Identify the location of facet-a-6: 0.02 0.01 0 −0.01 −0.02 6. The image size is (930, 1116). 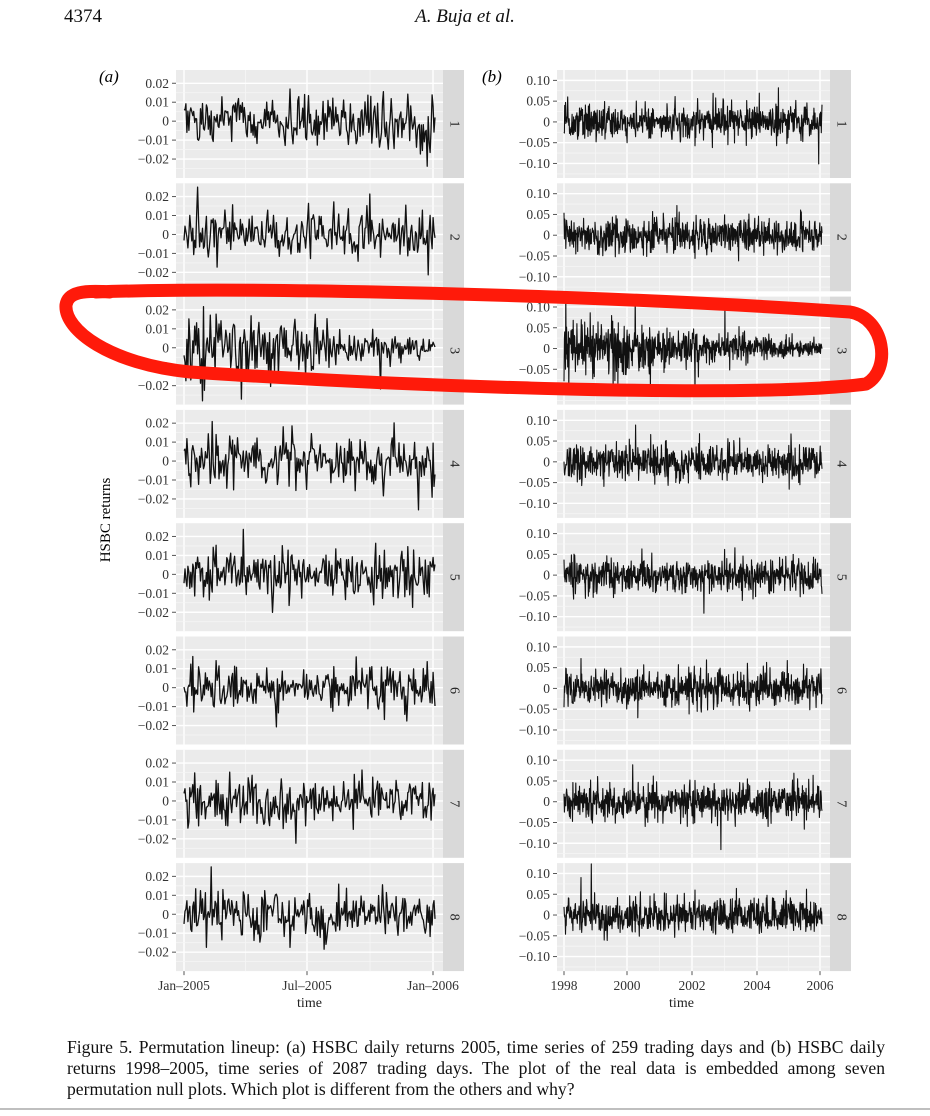
(301, 690).